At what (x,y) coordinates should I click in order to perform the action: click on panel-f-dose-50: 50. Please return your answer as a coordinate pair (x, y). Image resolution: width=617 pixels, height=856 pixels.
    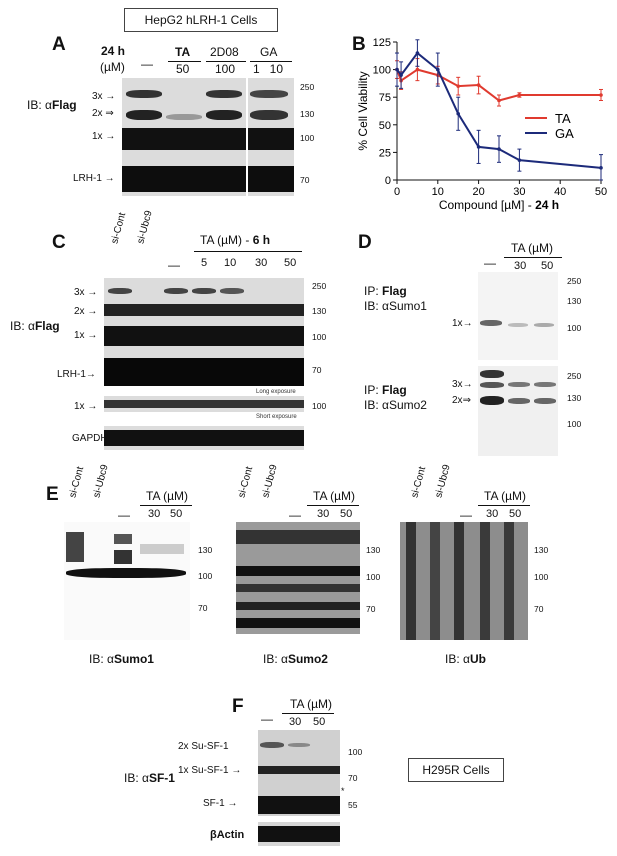
    Looking at the image, I should click on (319, 722).